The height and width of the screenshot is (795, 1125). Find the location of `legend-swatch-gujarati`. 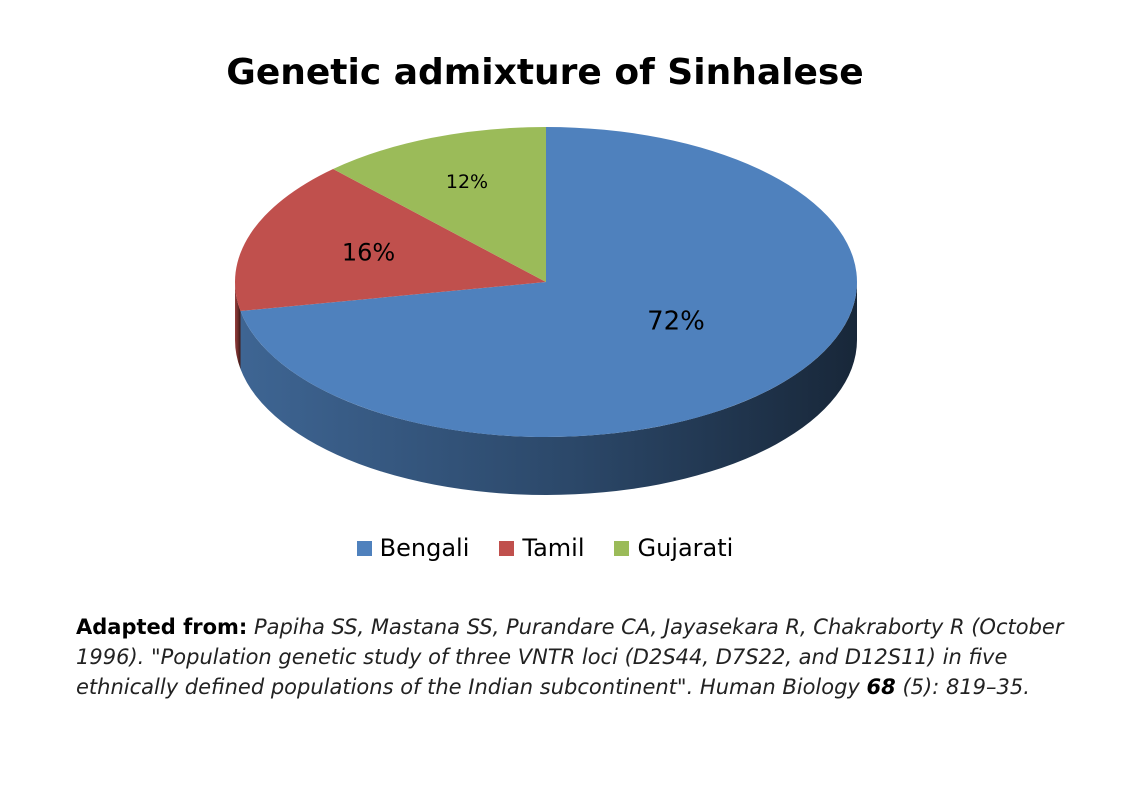

legend-swatch-gujarati is located at coordinates (622, 548).